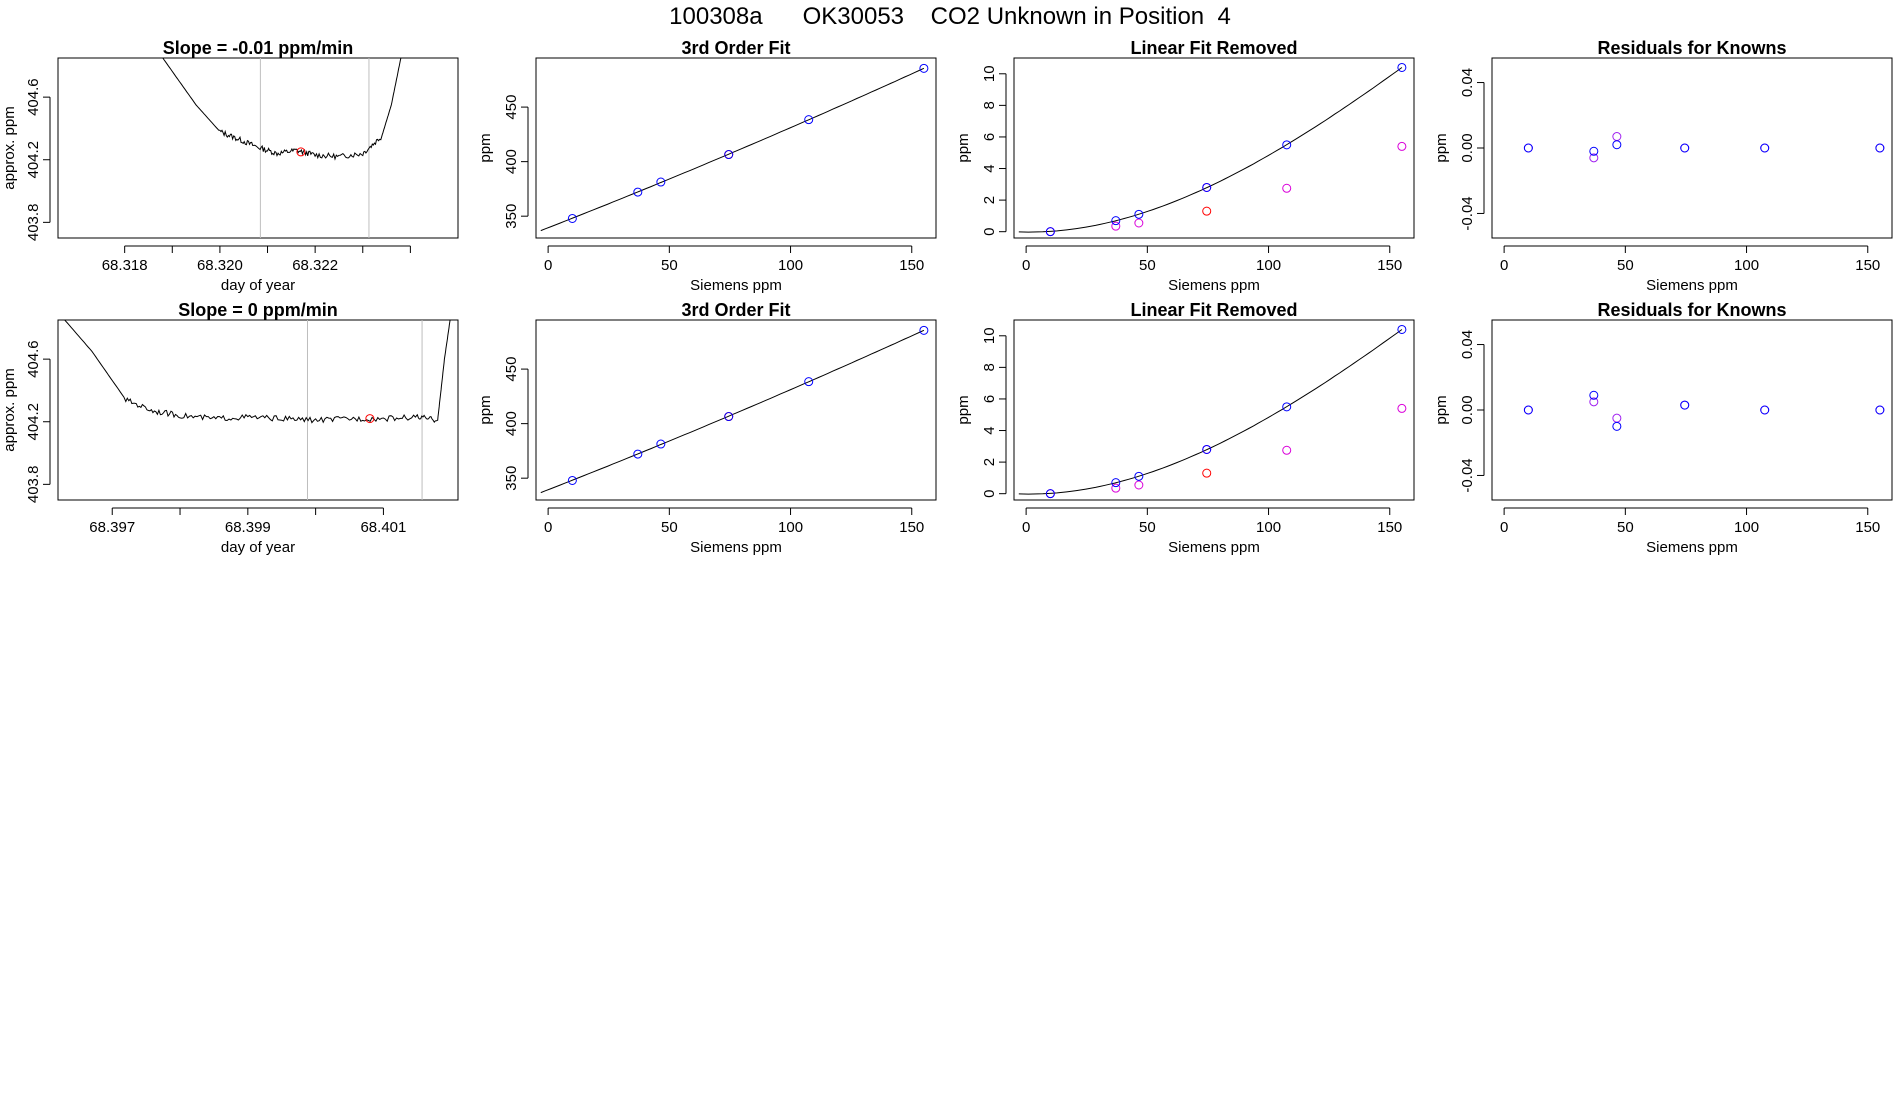 The width and height of the screenshot is (1900, 1100). I want to click on y-tick-label: 350, so click(511, 216).